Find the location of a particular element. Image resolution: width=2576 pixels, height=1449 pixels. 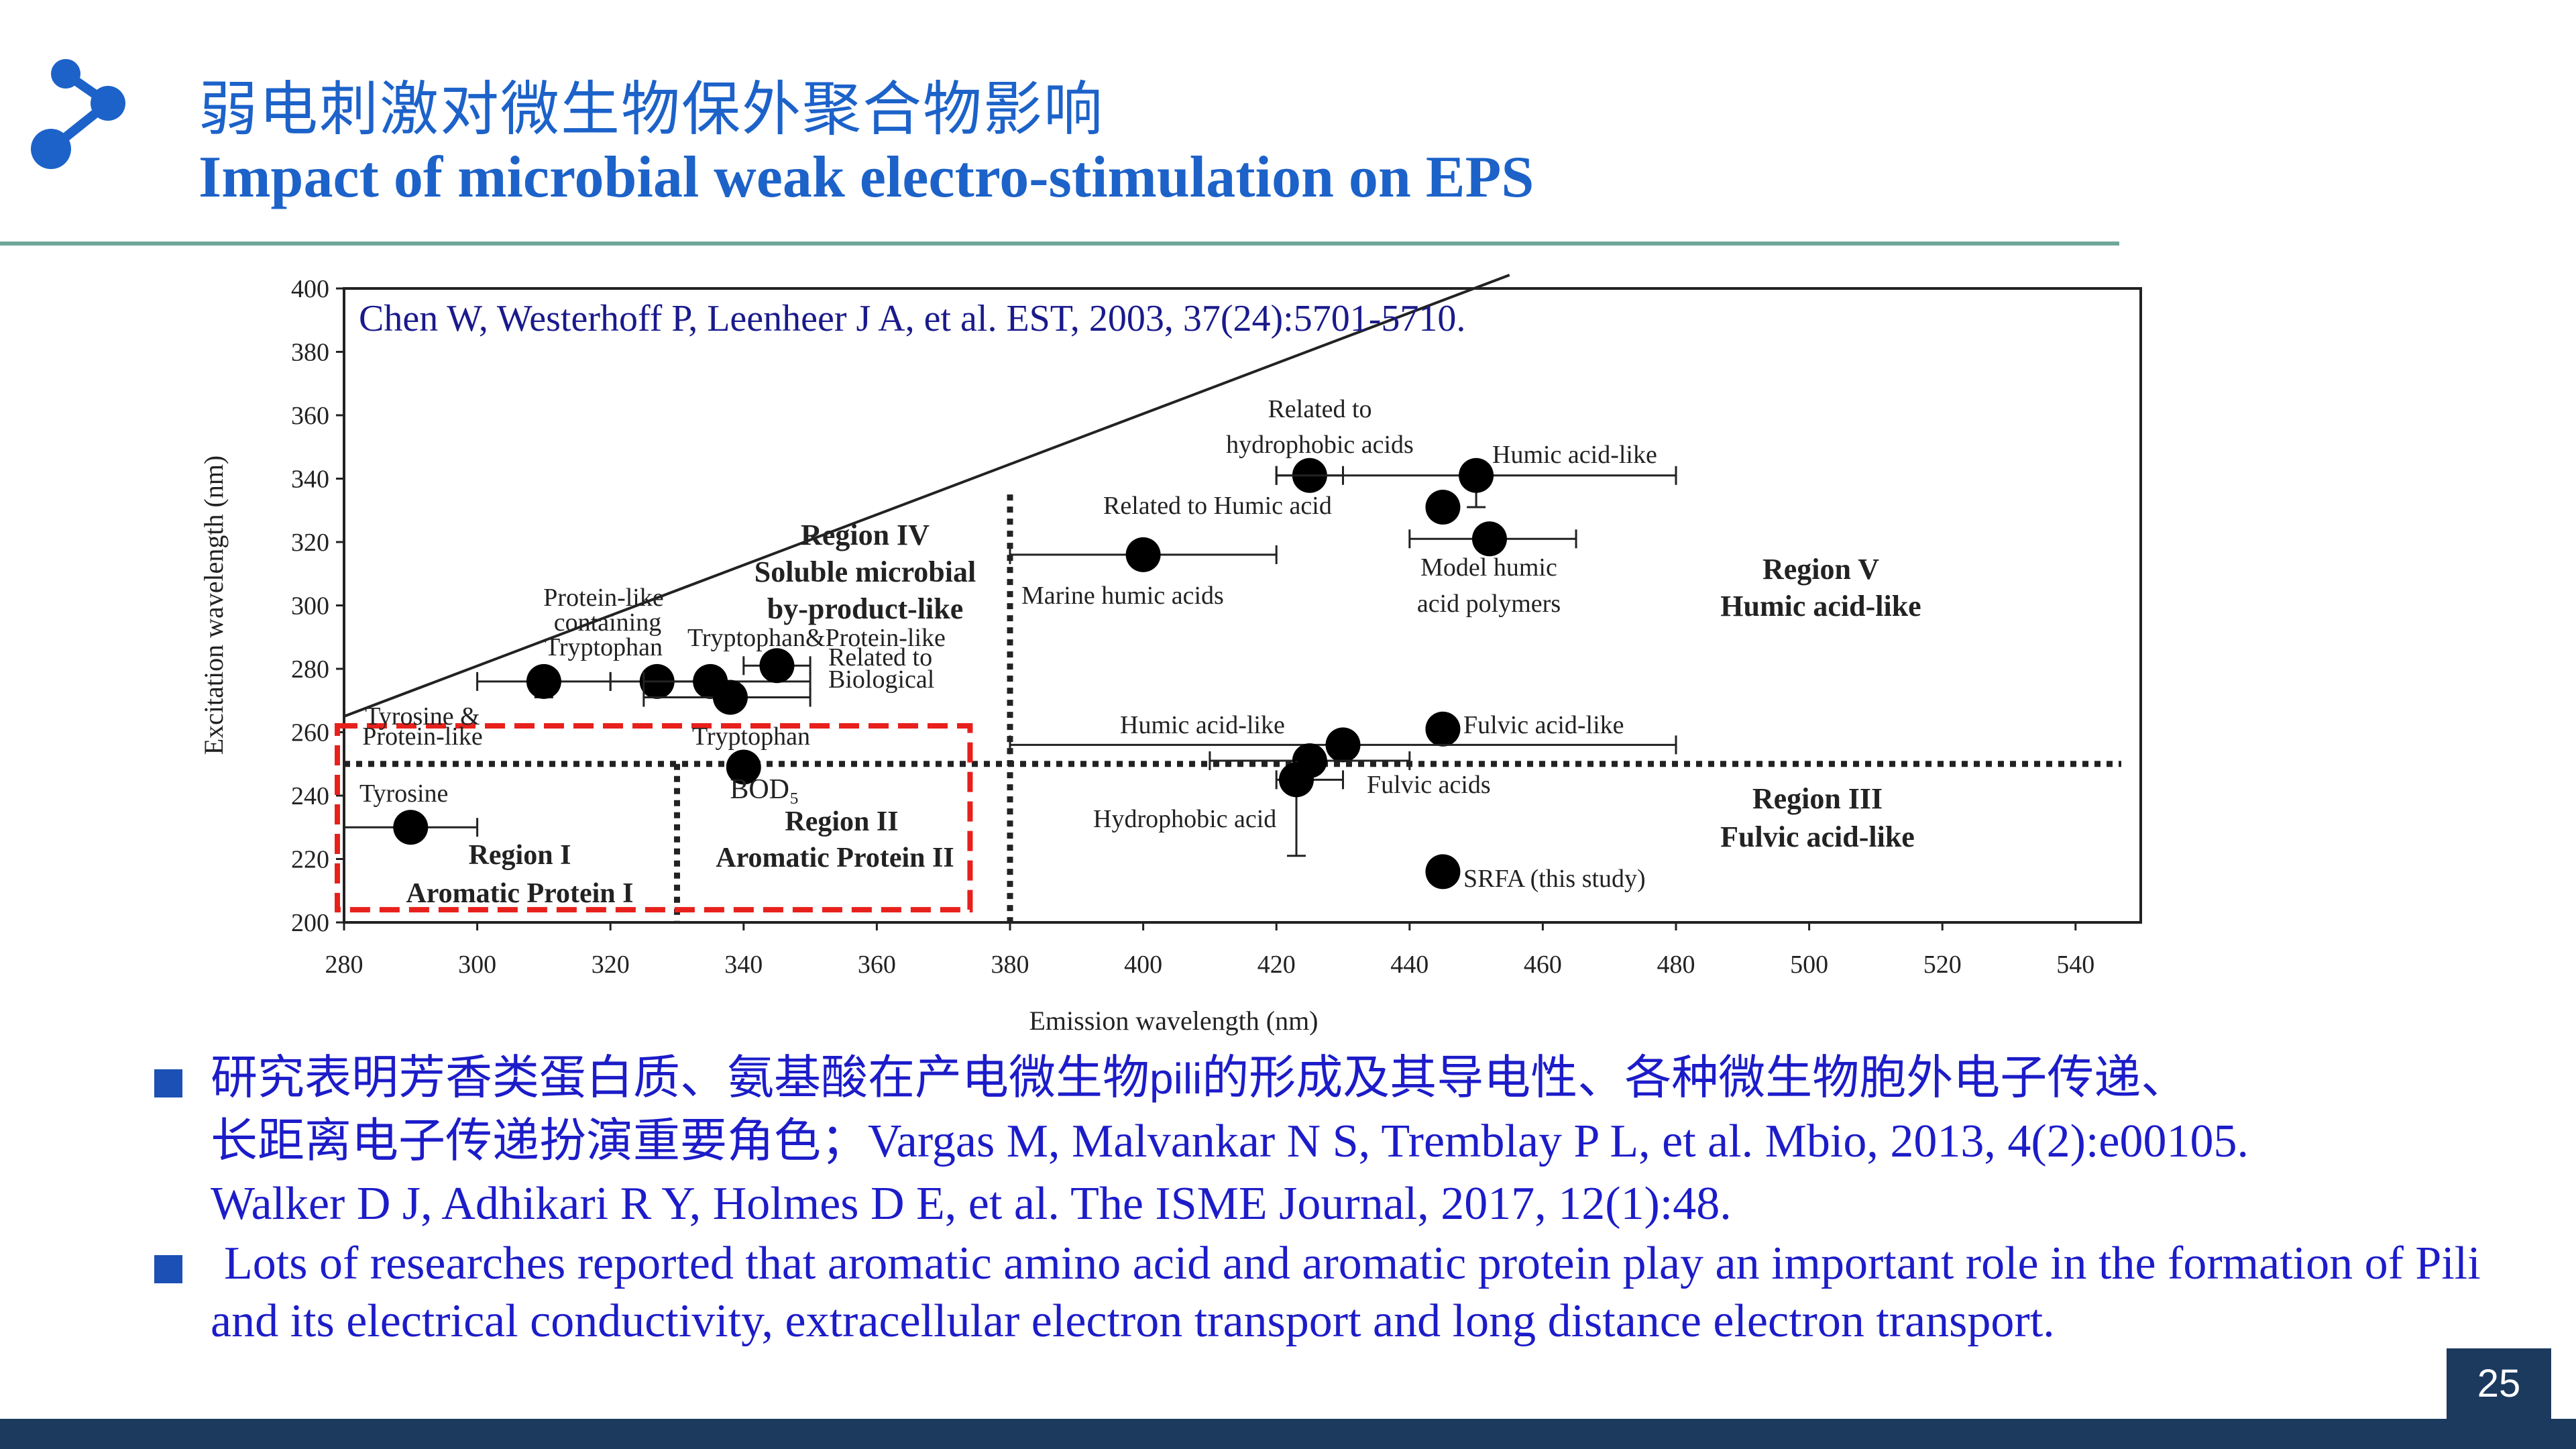

biological-label-2: Biological is located at coordinates (881, 679).